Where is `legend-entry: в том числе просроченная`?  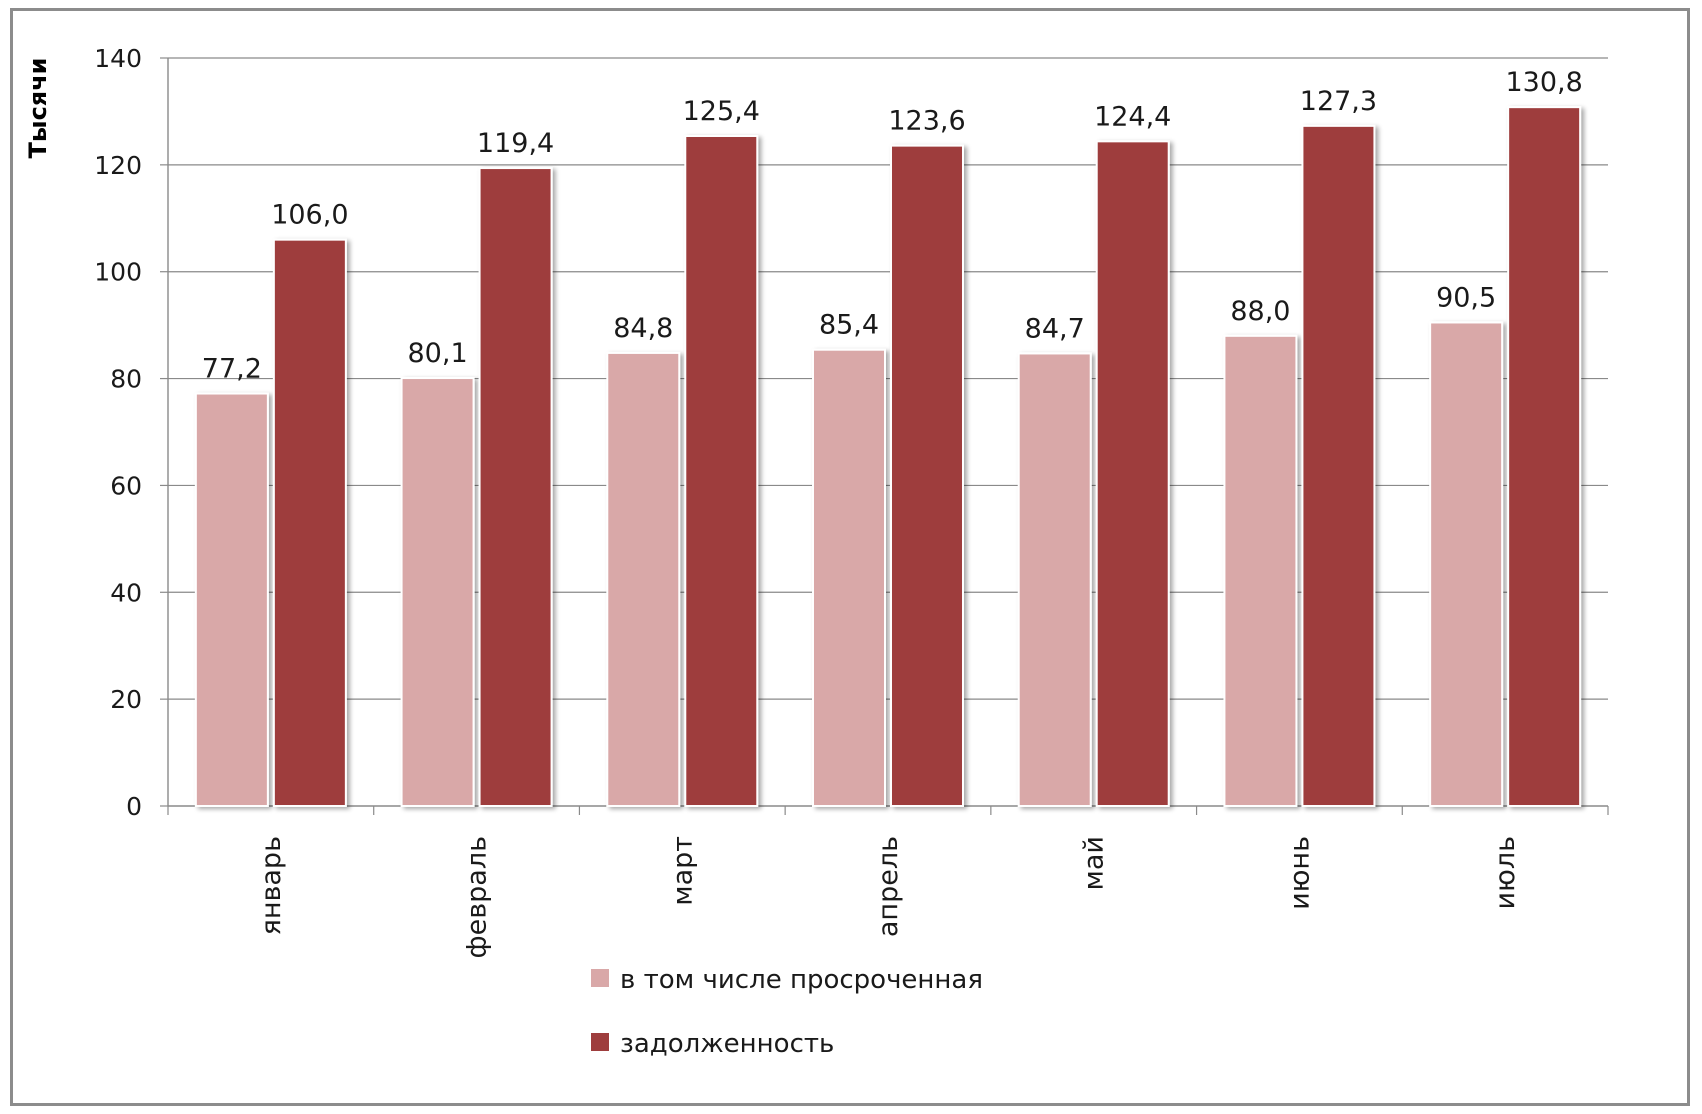 legend-entry: в том числе просроченная is located at coordinates (801, 980).